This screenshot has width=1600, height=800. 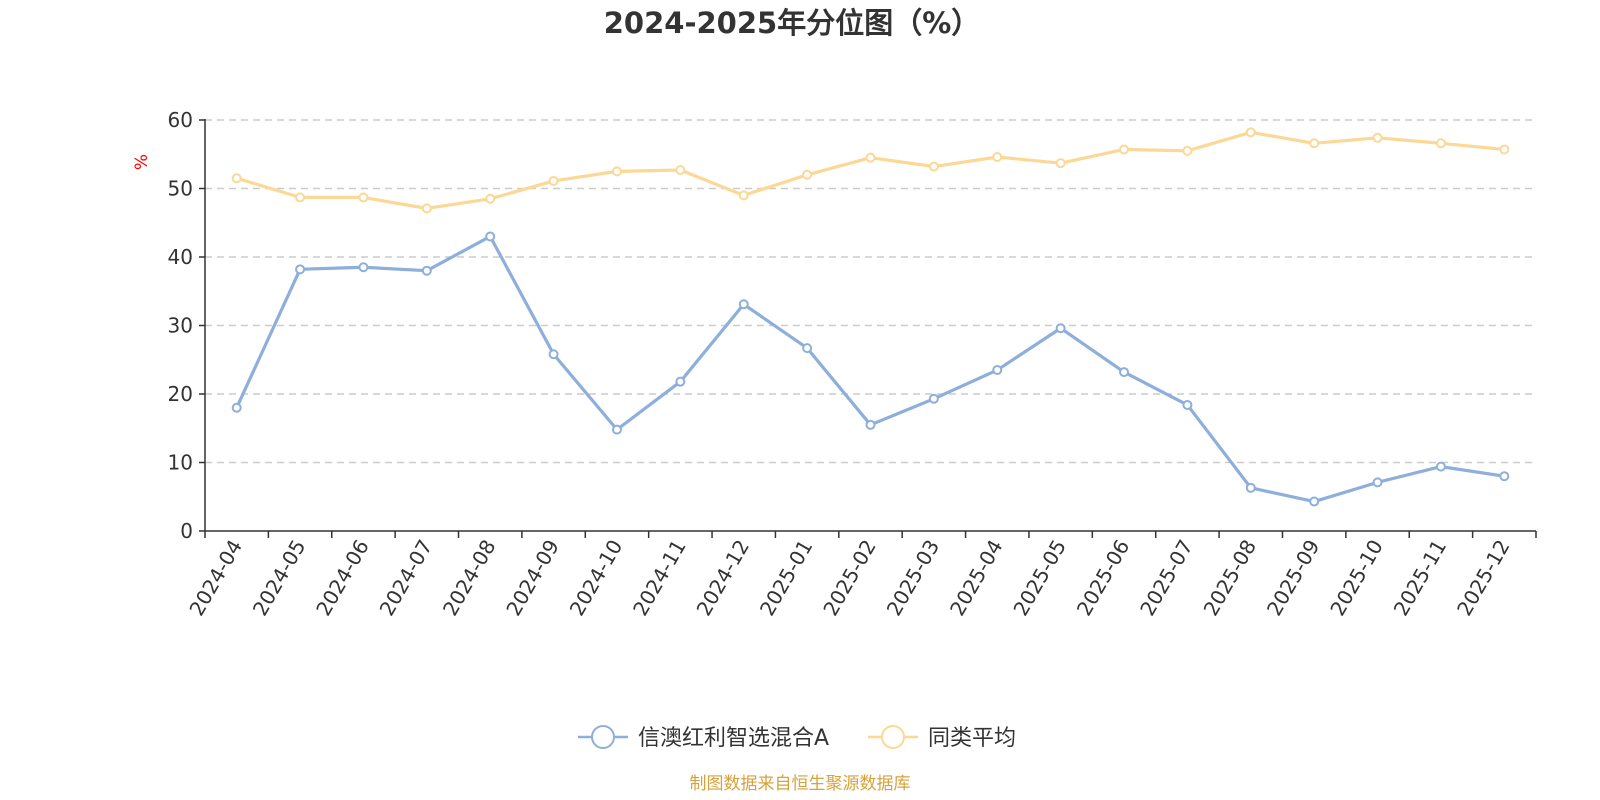 What do you see at coordinates (180, 257) in the screenshot?
I see `y-tick-label: 40` at bounding box center [180, 257].